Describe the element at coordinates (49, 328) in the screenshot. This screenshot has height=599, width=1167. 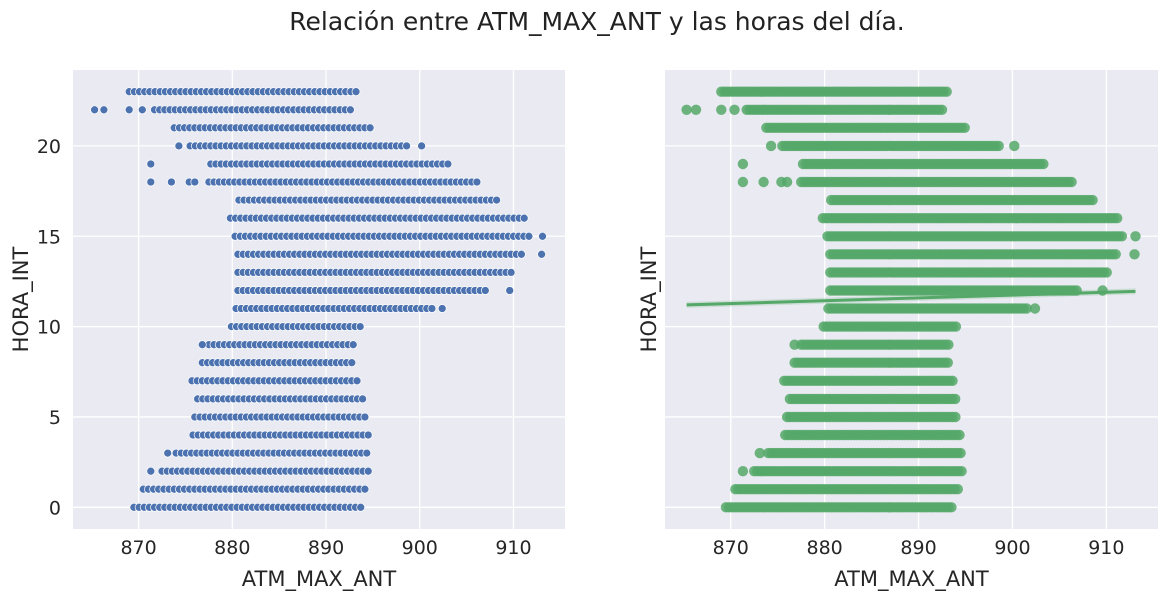
I see `y-tick-label: 10` at that location.